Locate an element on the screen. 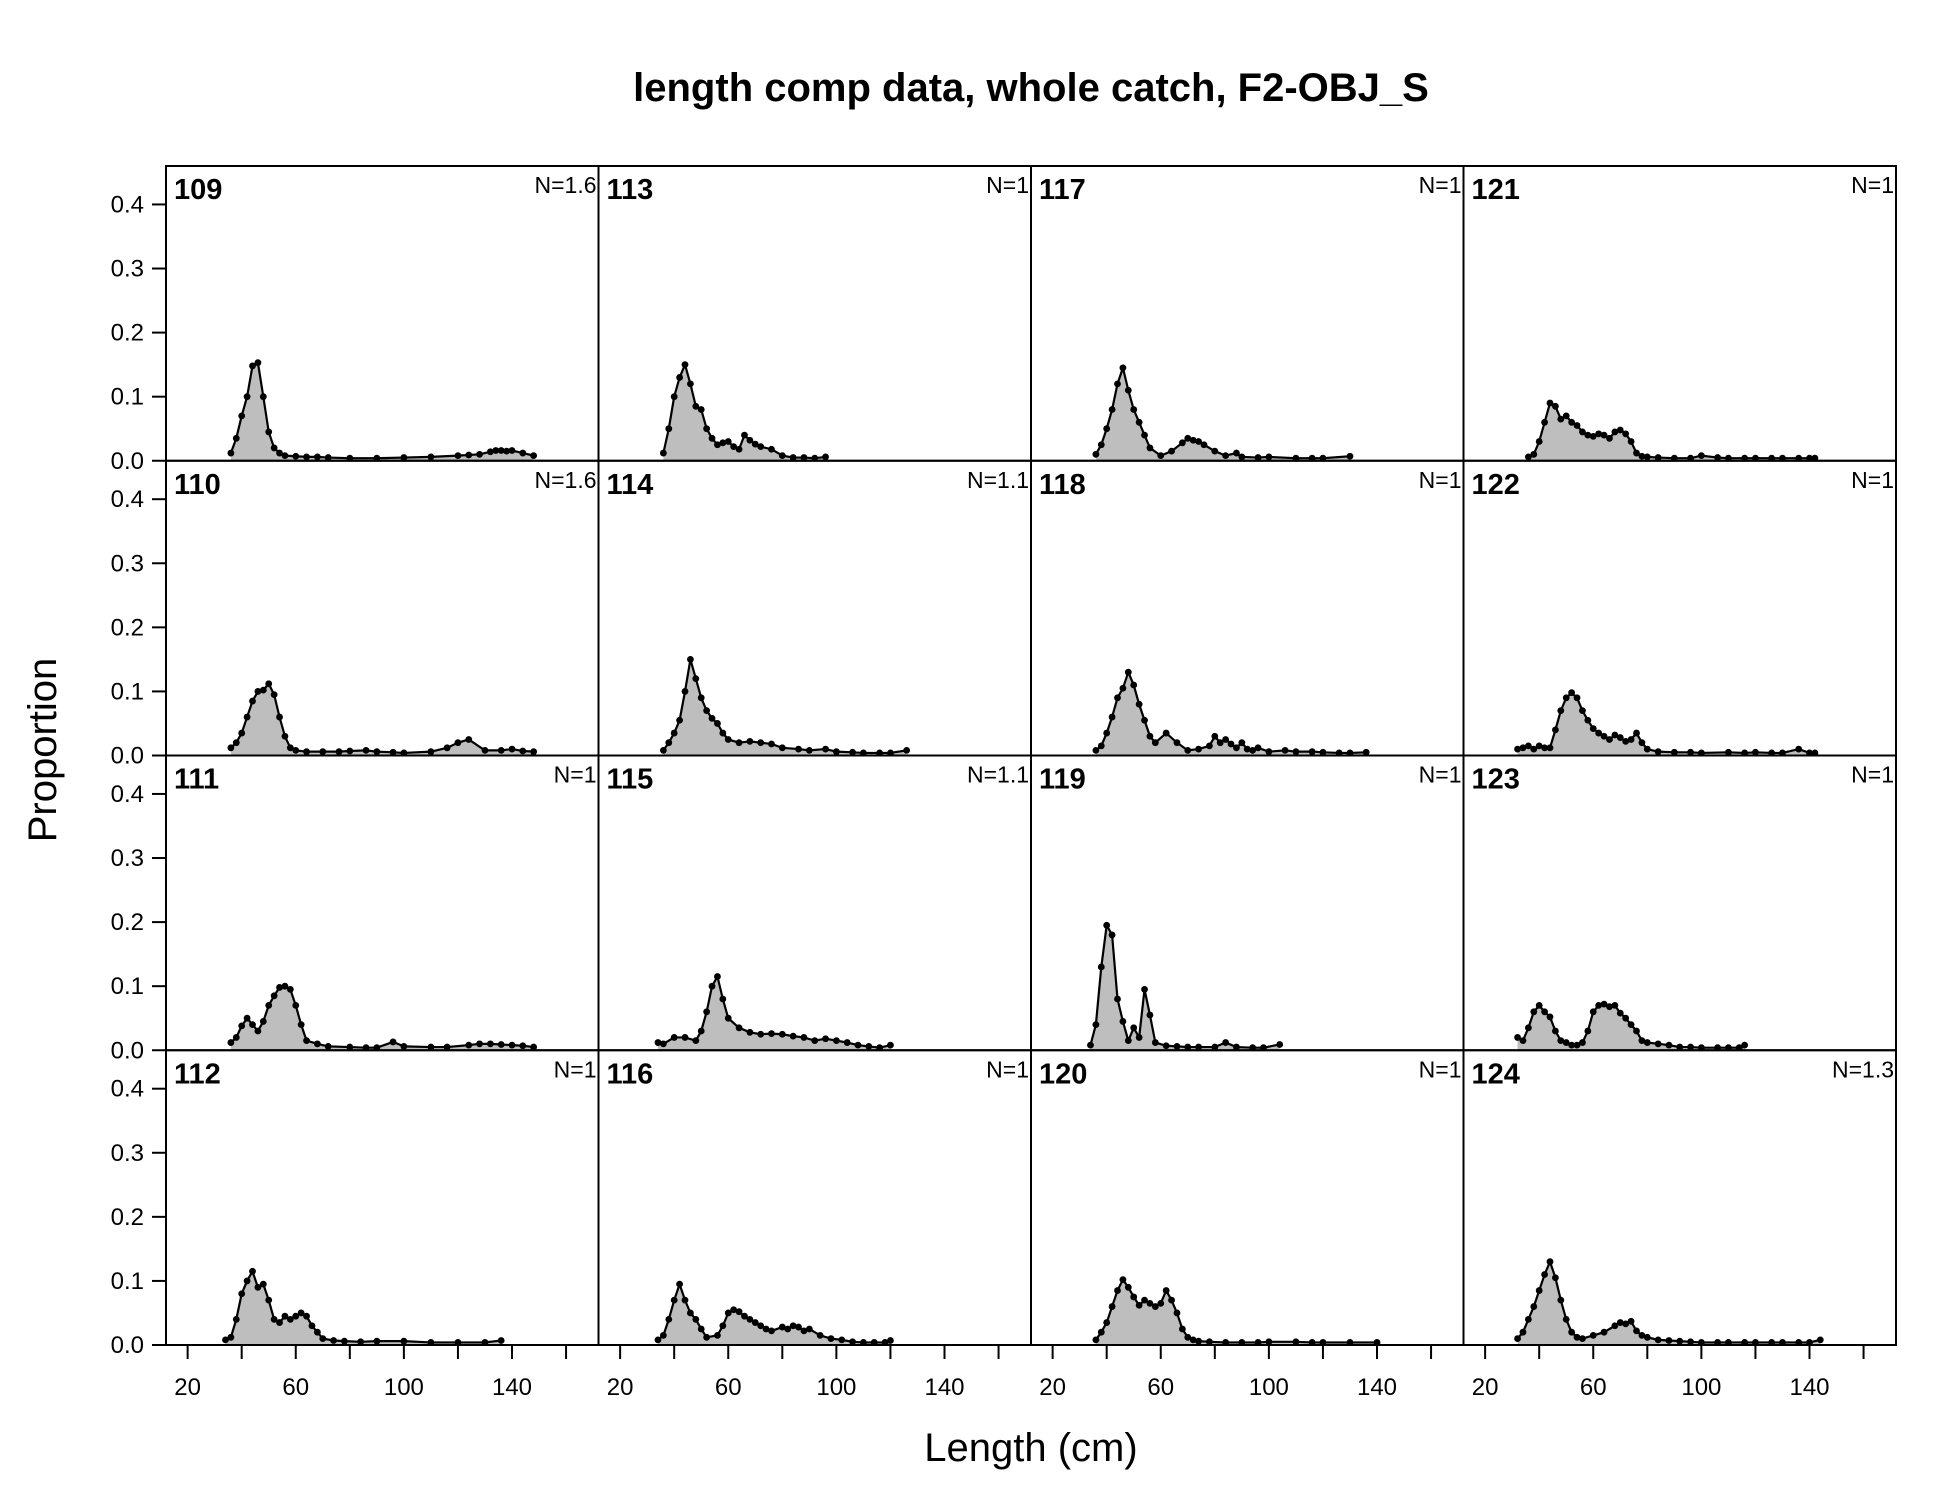 This screenshot has width=1950, height=1505. y-tick-label: 0.1 is located at coordinates (127, 1281).